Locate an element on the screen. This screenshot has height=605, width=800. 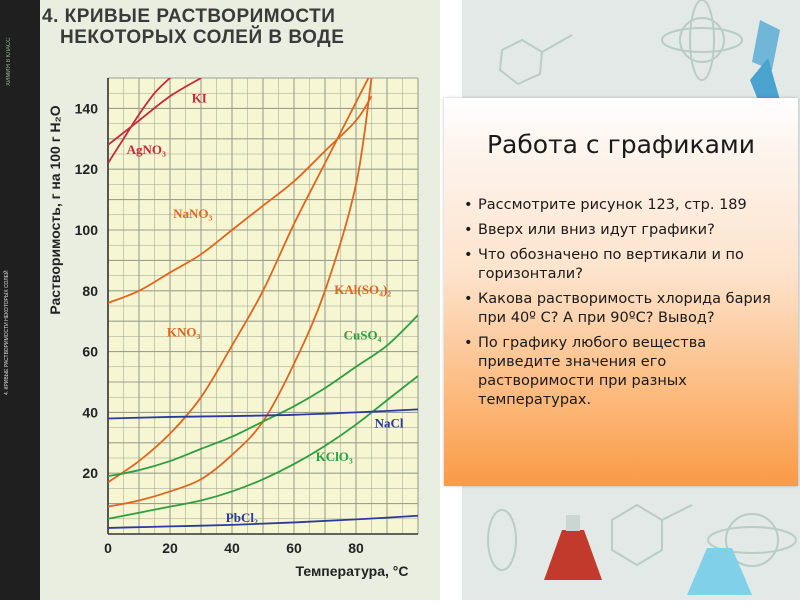
y-tick-label: 60 is located at coordinates (90, 352).